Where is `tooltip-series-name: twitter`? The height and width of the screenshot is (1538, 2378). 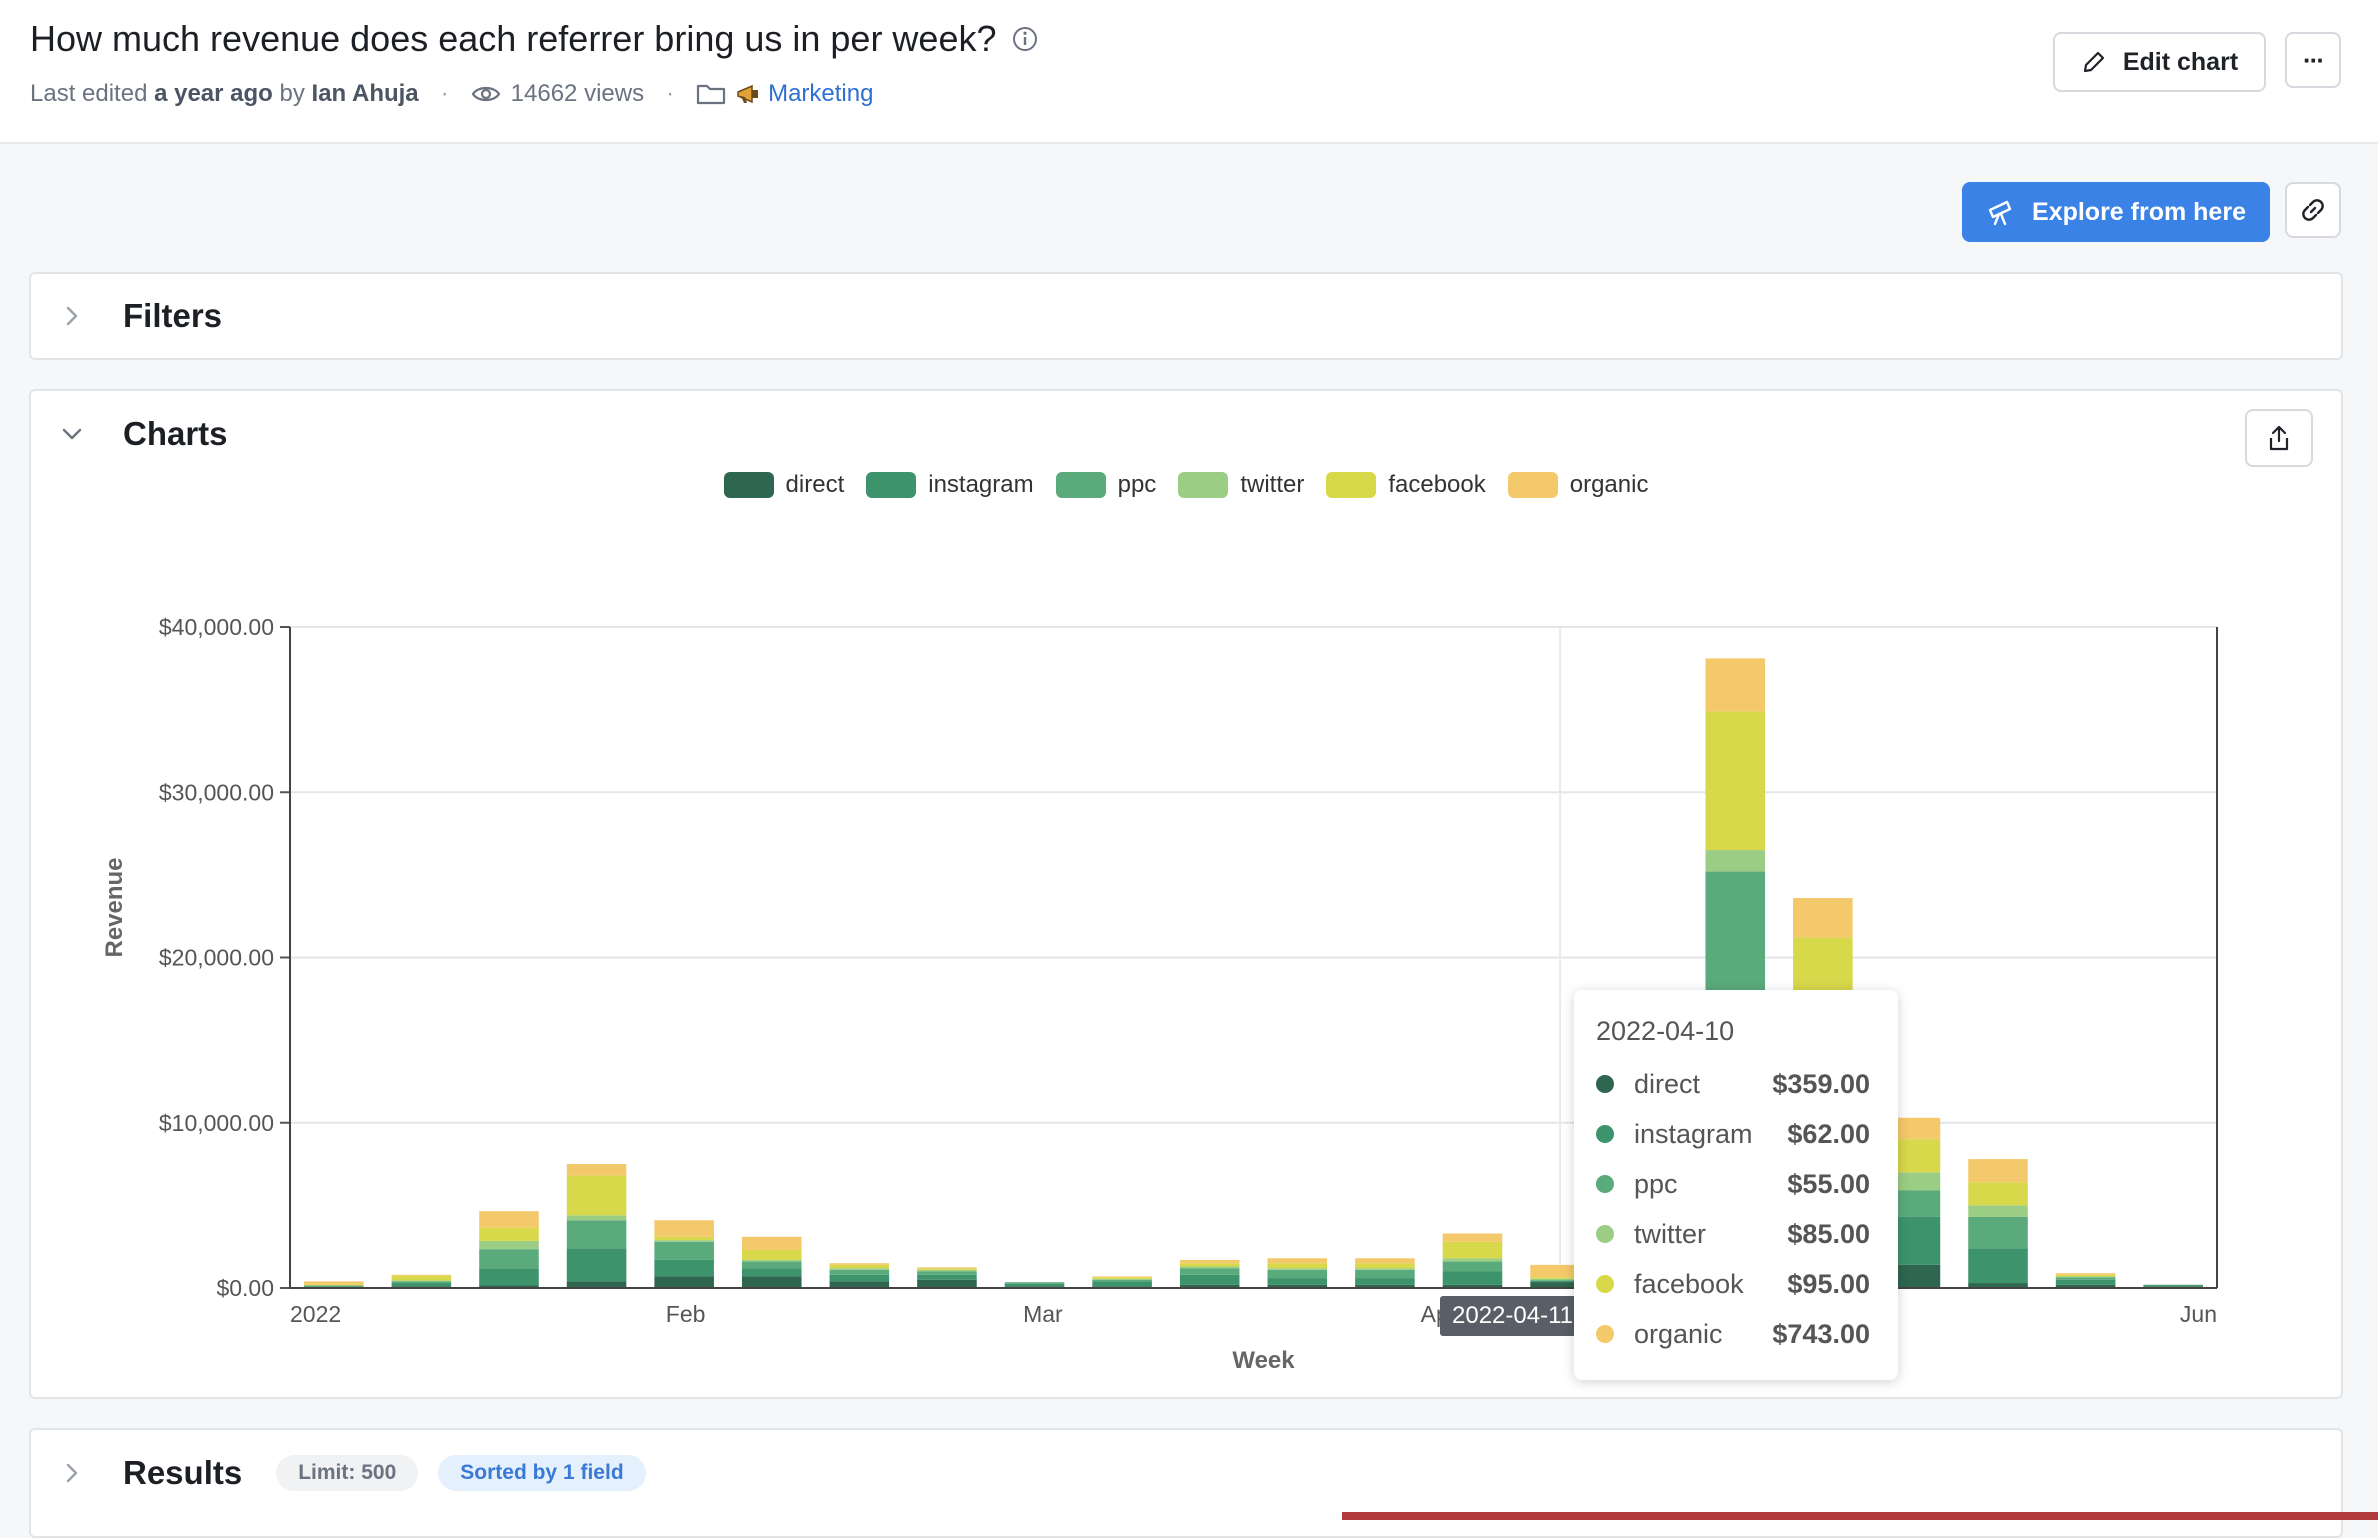
tooltip-series-name: twitter is located at coordinates (1670, 1233).